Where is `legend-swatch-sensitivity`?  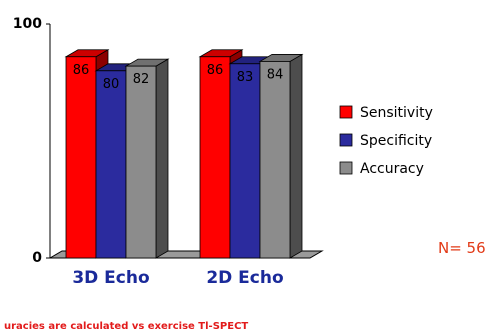 legend-swatch-sensitivity is located at coordinates (346, 112).